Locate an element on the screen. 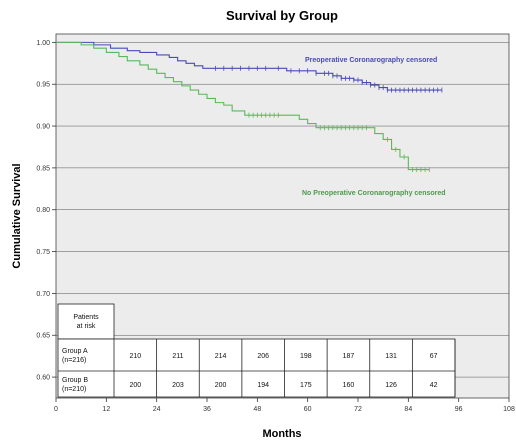 The height and width of the screenshot is (441, 516). risk-row-label: Group A (n=216) is located at coordinates (75, 356).